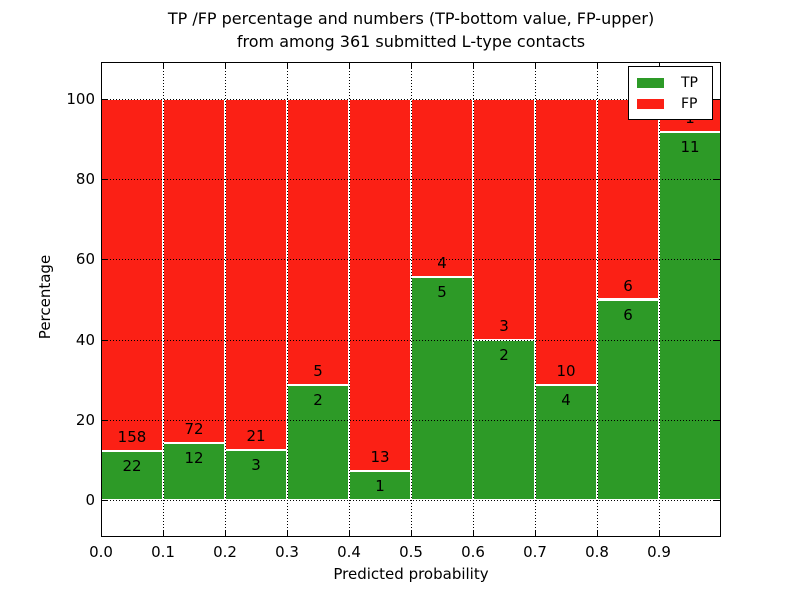 The image size is (800, 600). What do you see at coordinates (597, 552) in the screenshot?
I see `x-tick-label: 0.8` at bounding box center [597, 552].